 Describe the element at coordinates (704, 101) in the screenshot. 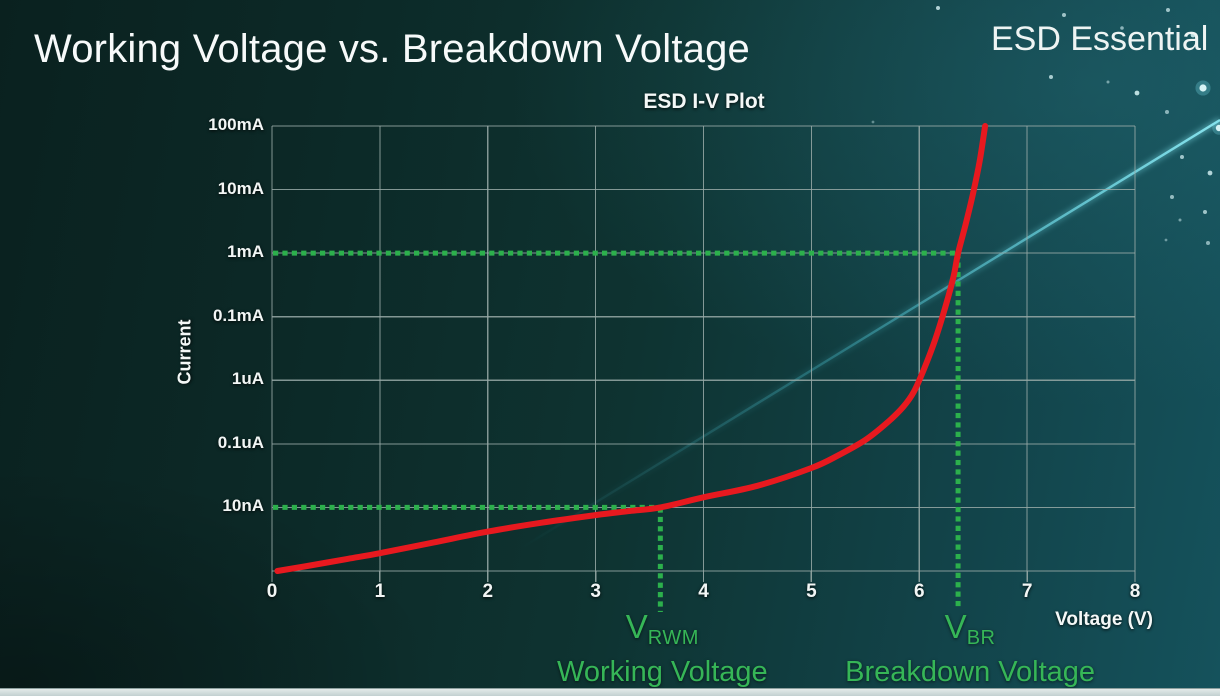

I see `chart-title: ESD I-V Plot` at that location.